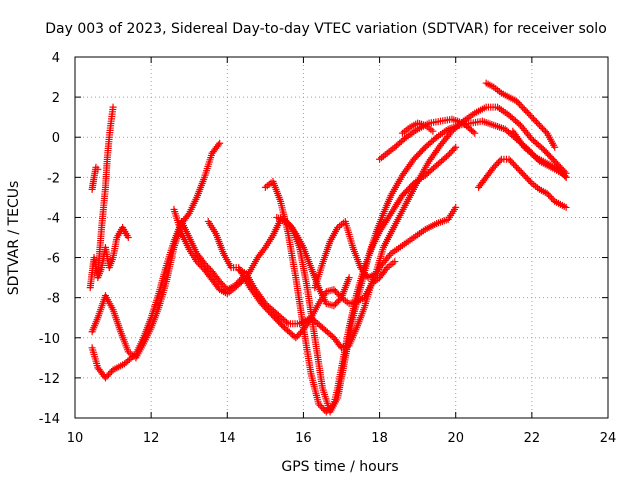  Describe the element at coordinates (56, 58) in the screenshot. I see `y-tick-label: 4` at that location.